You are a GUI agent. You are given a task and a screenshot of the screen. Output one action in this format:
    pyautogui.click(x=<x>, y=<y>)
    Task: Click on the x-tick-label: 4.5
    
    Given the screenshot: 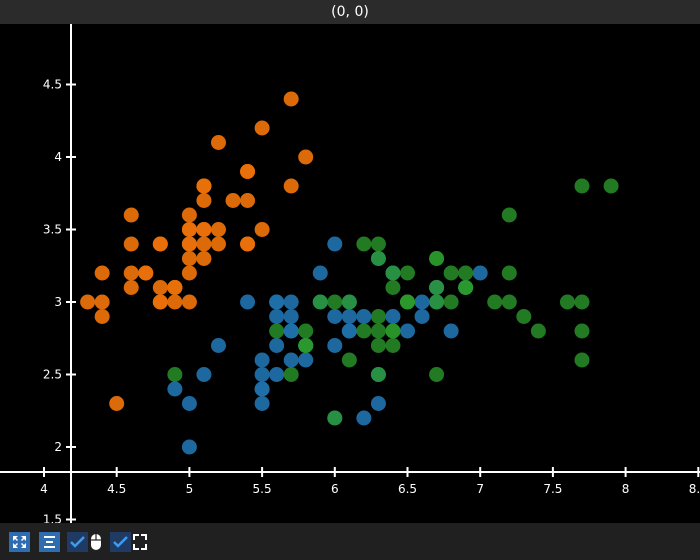 What is the action you would take?
    pyautogui.click(x=116, y=489)
    